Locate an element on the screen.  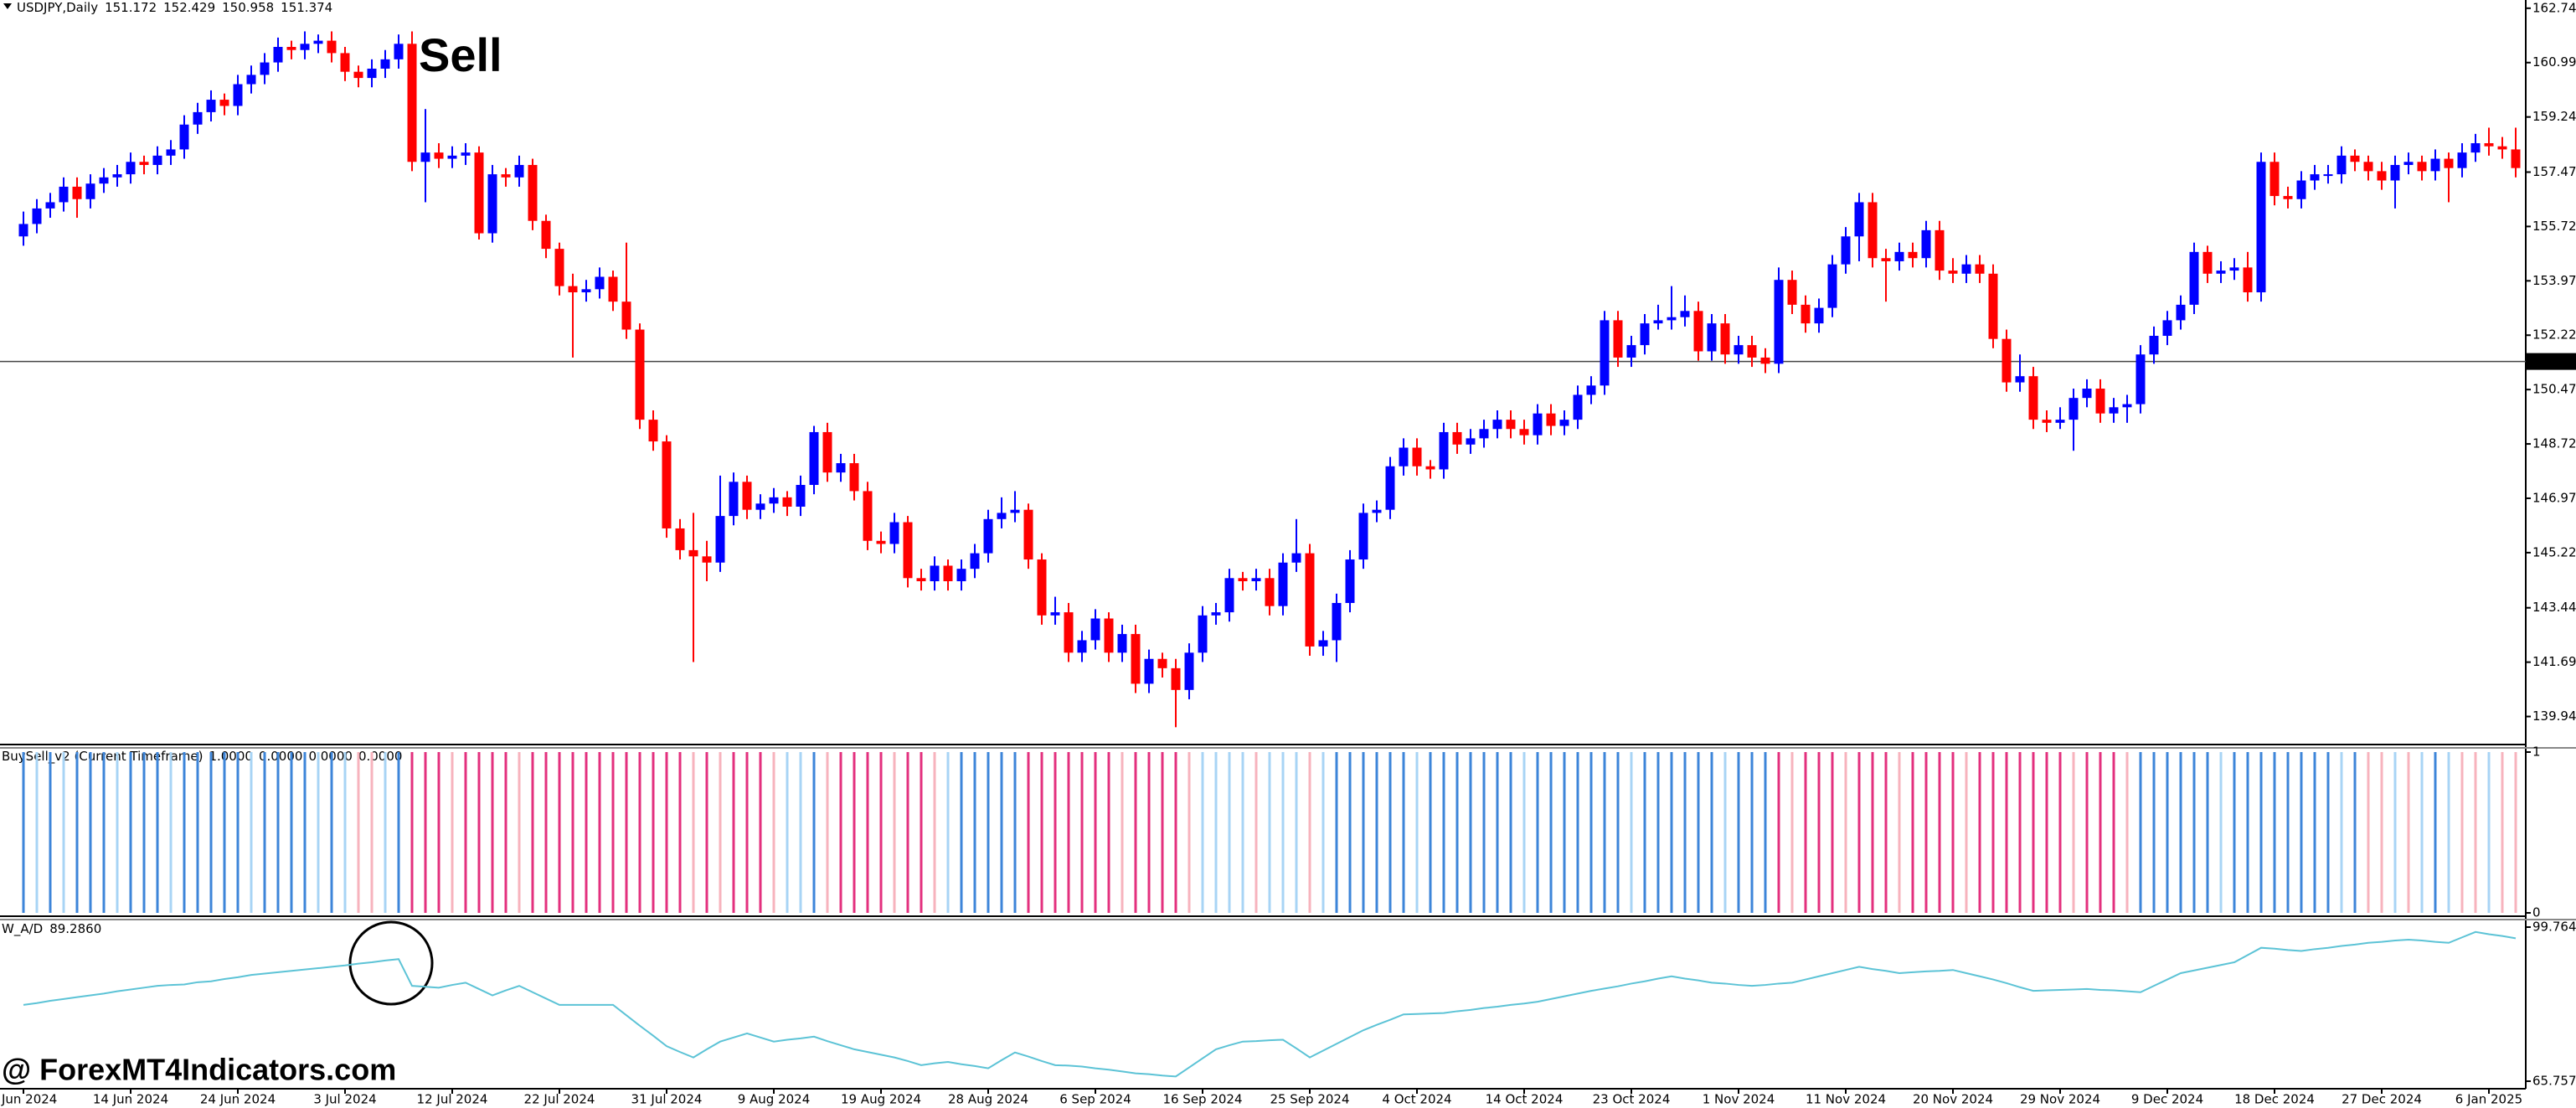
y-tick-label: 157.470 is located at coordinates (2554, 172).